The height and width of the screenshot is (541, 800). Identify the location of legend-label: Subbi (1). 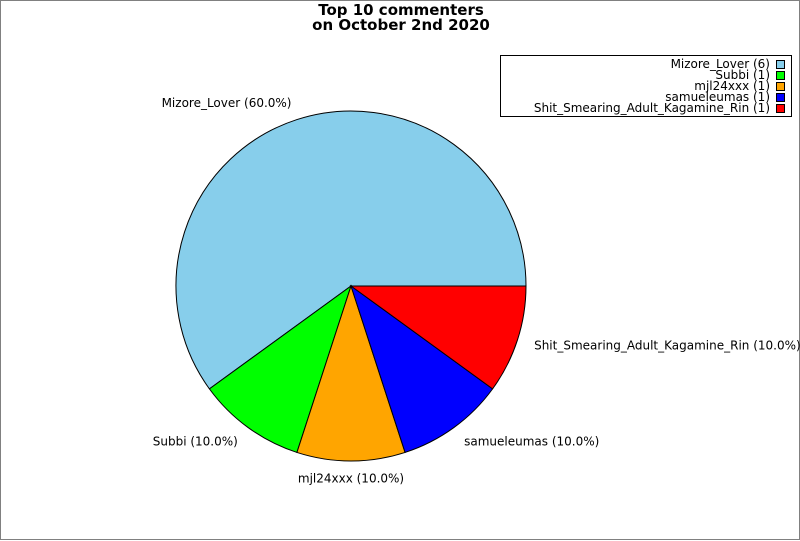
(742, 75).